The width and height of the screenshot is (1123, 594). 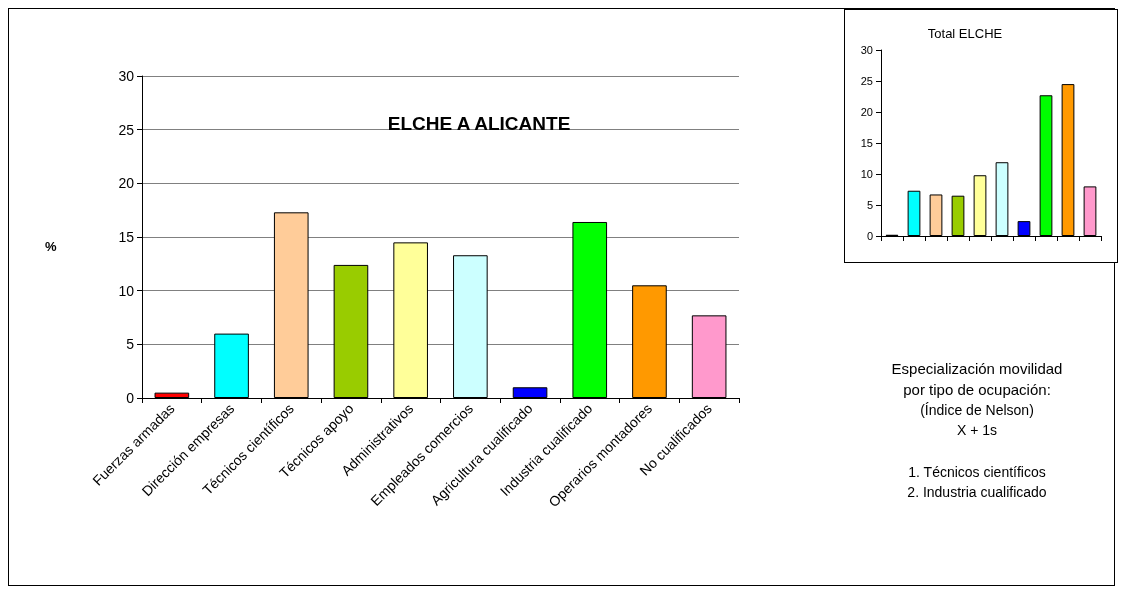 I want to click on text: 2. Industria cualificado, so click(x=977, y=492).